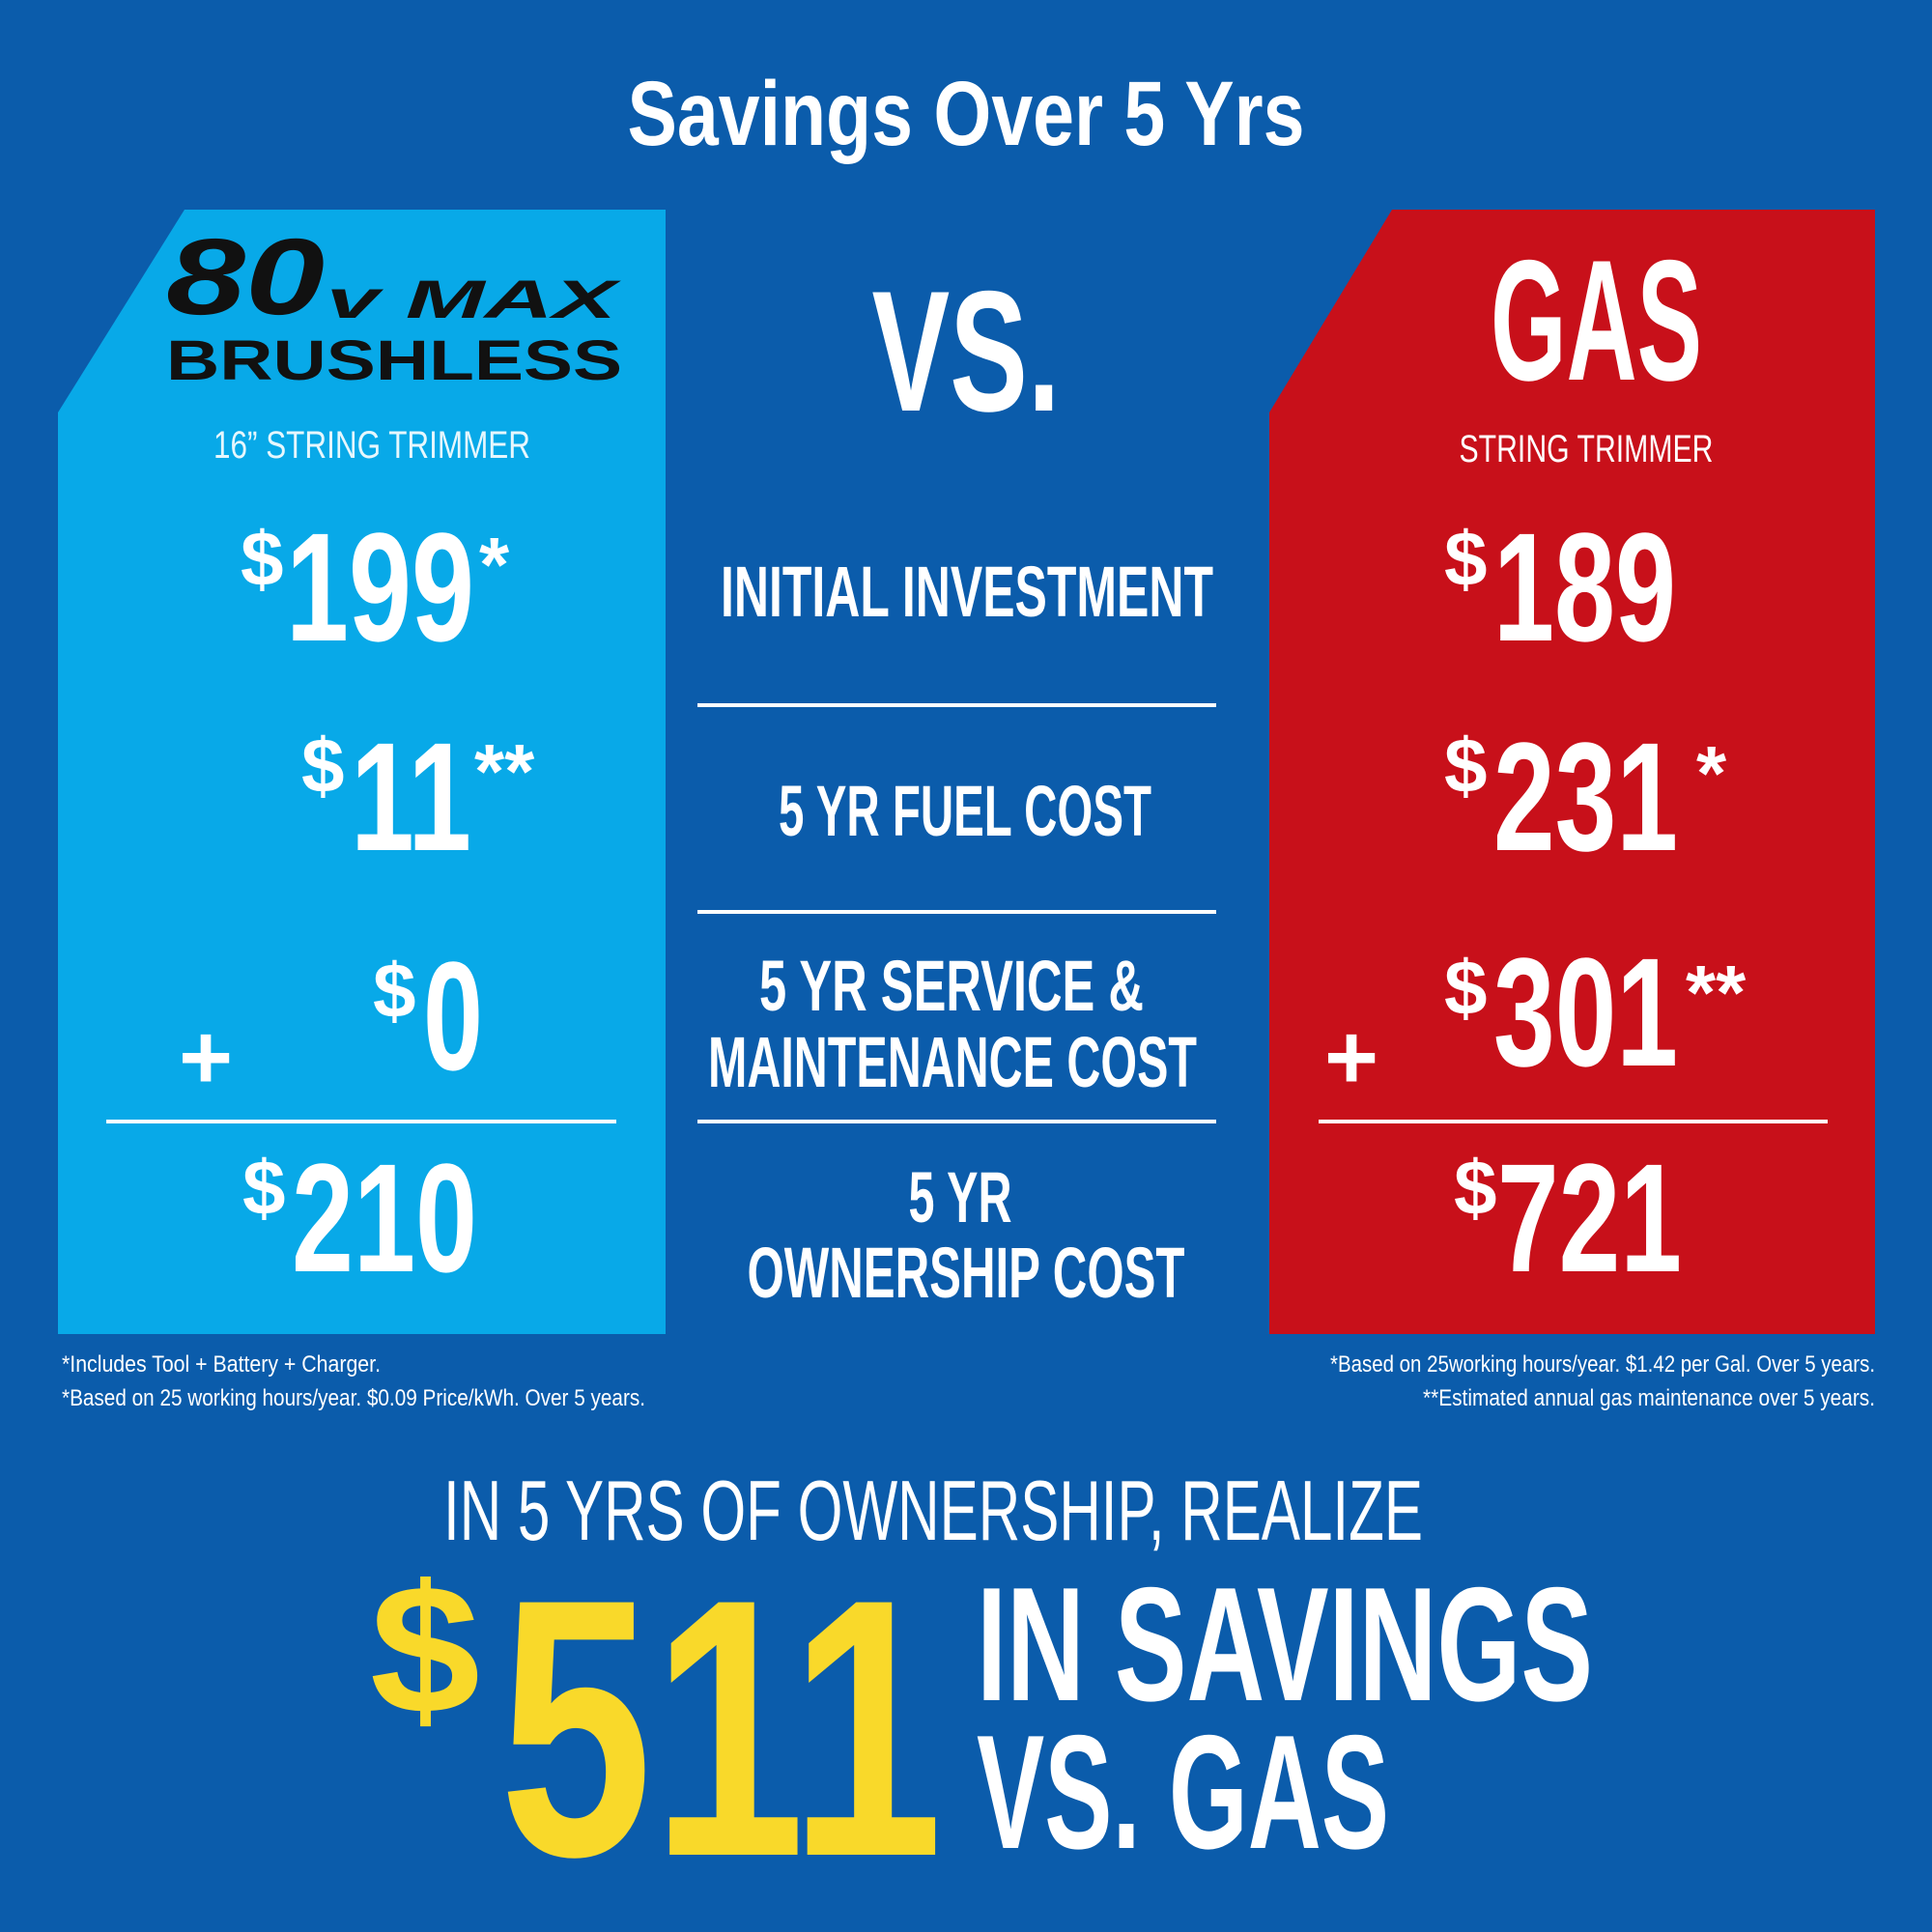 The image size is (1932, 1932). I want to click on amount: 189, so click(1584, 586).